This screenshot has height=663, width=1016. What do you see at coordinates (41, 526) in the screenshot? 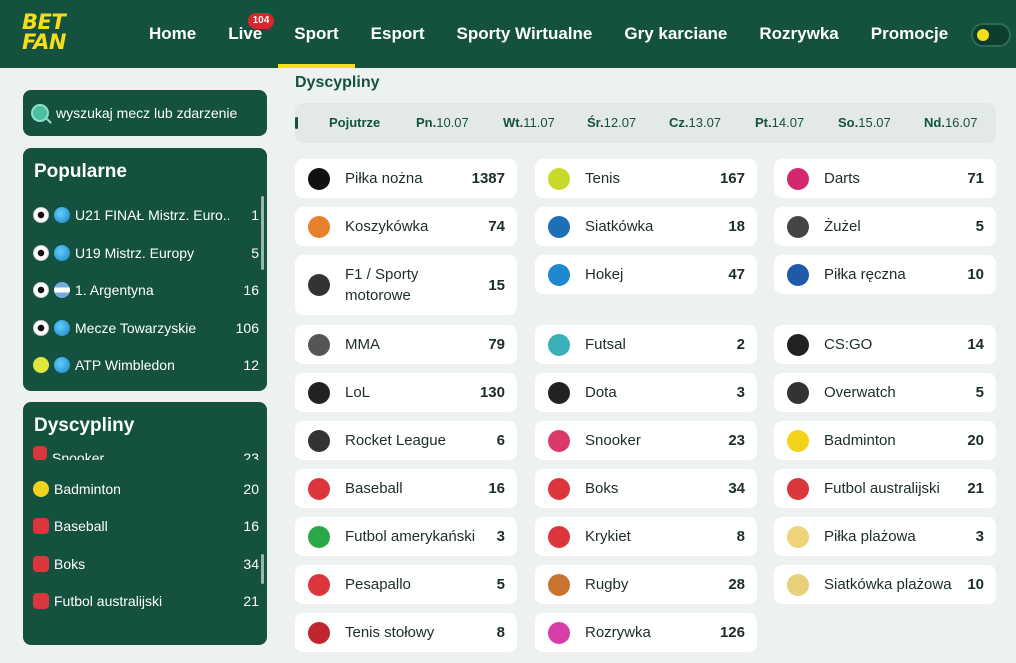
I see `baseball-icon` at bounding box center [41, 526].